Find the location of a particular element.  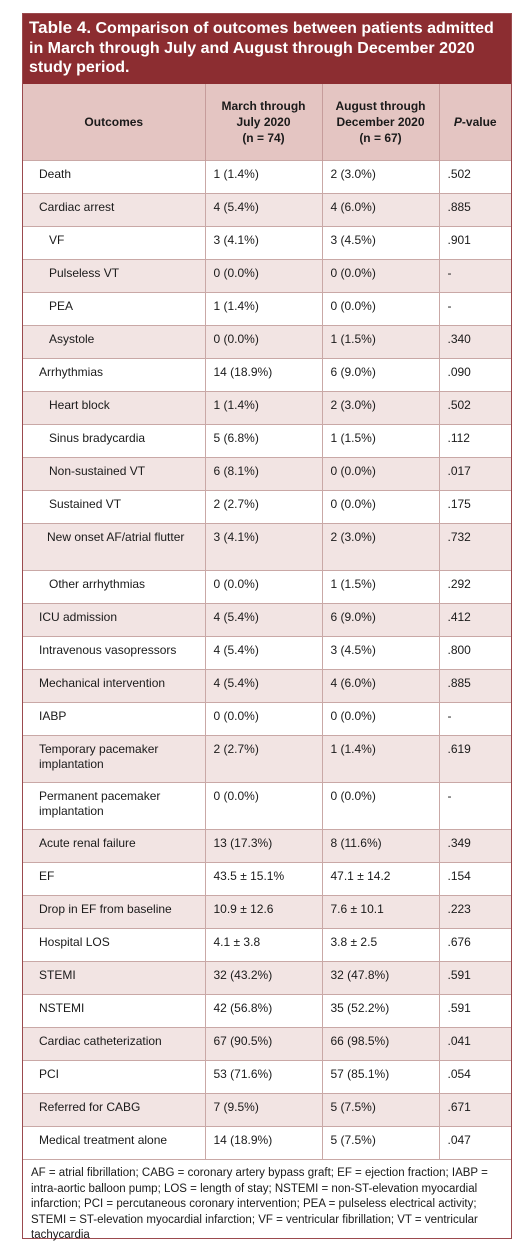

cell-march: 4 (5.4%) is located at coordinates (264, 620).